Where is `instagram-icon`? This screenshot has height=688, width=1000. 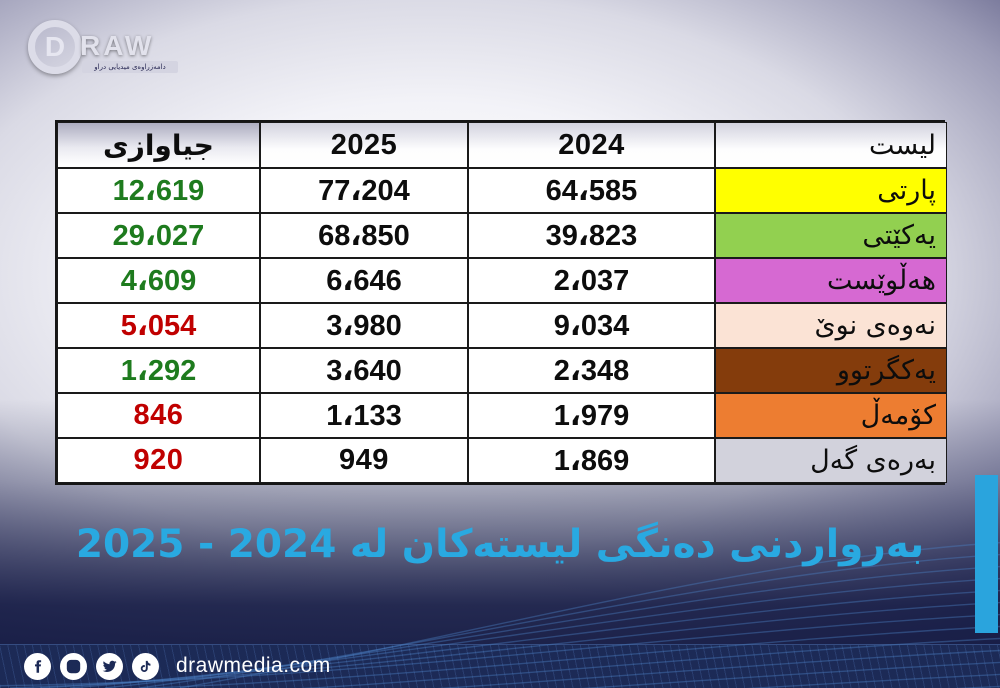
instagram-icon is located at coordinates (73, 666).